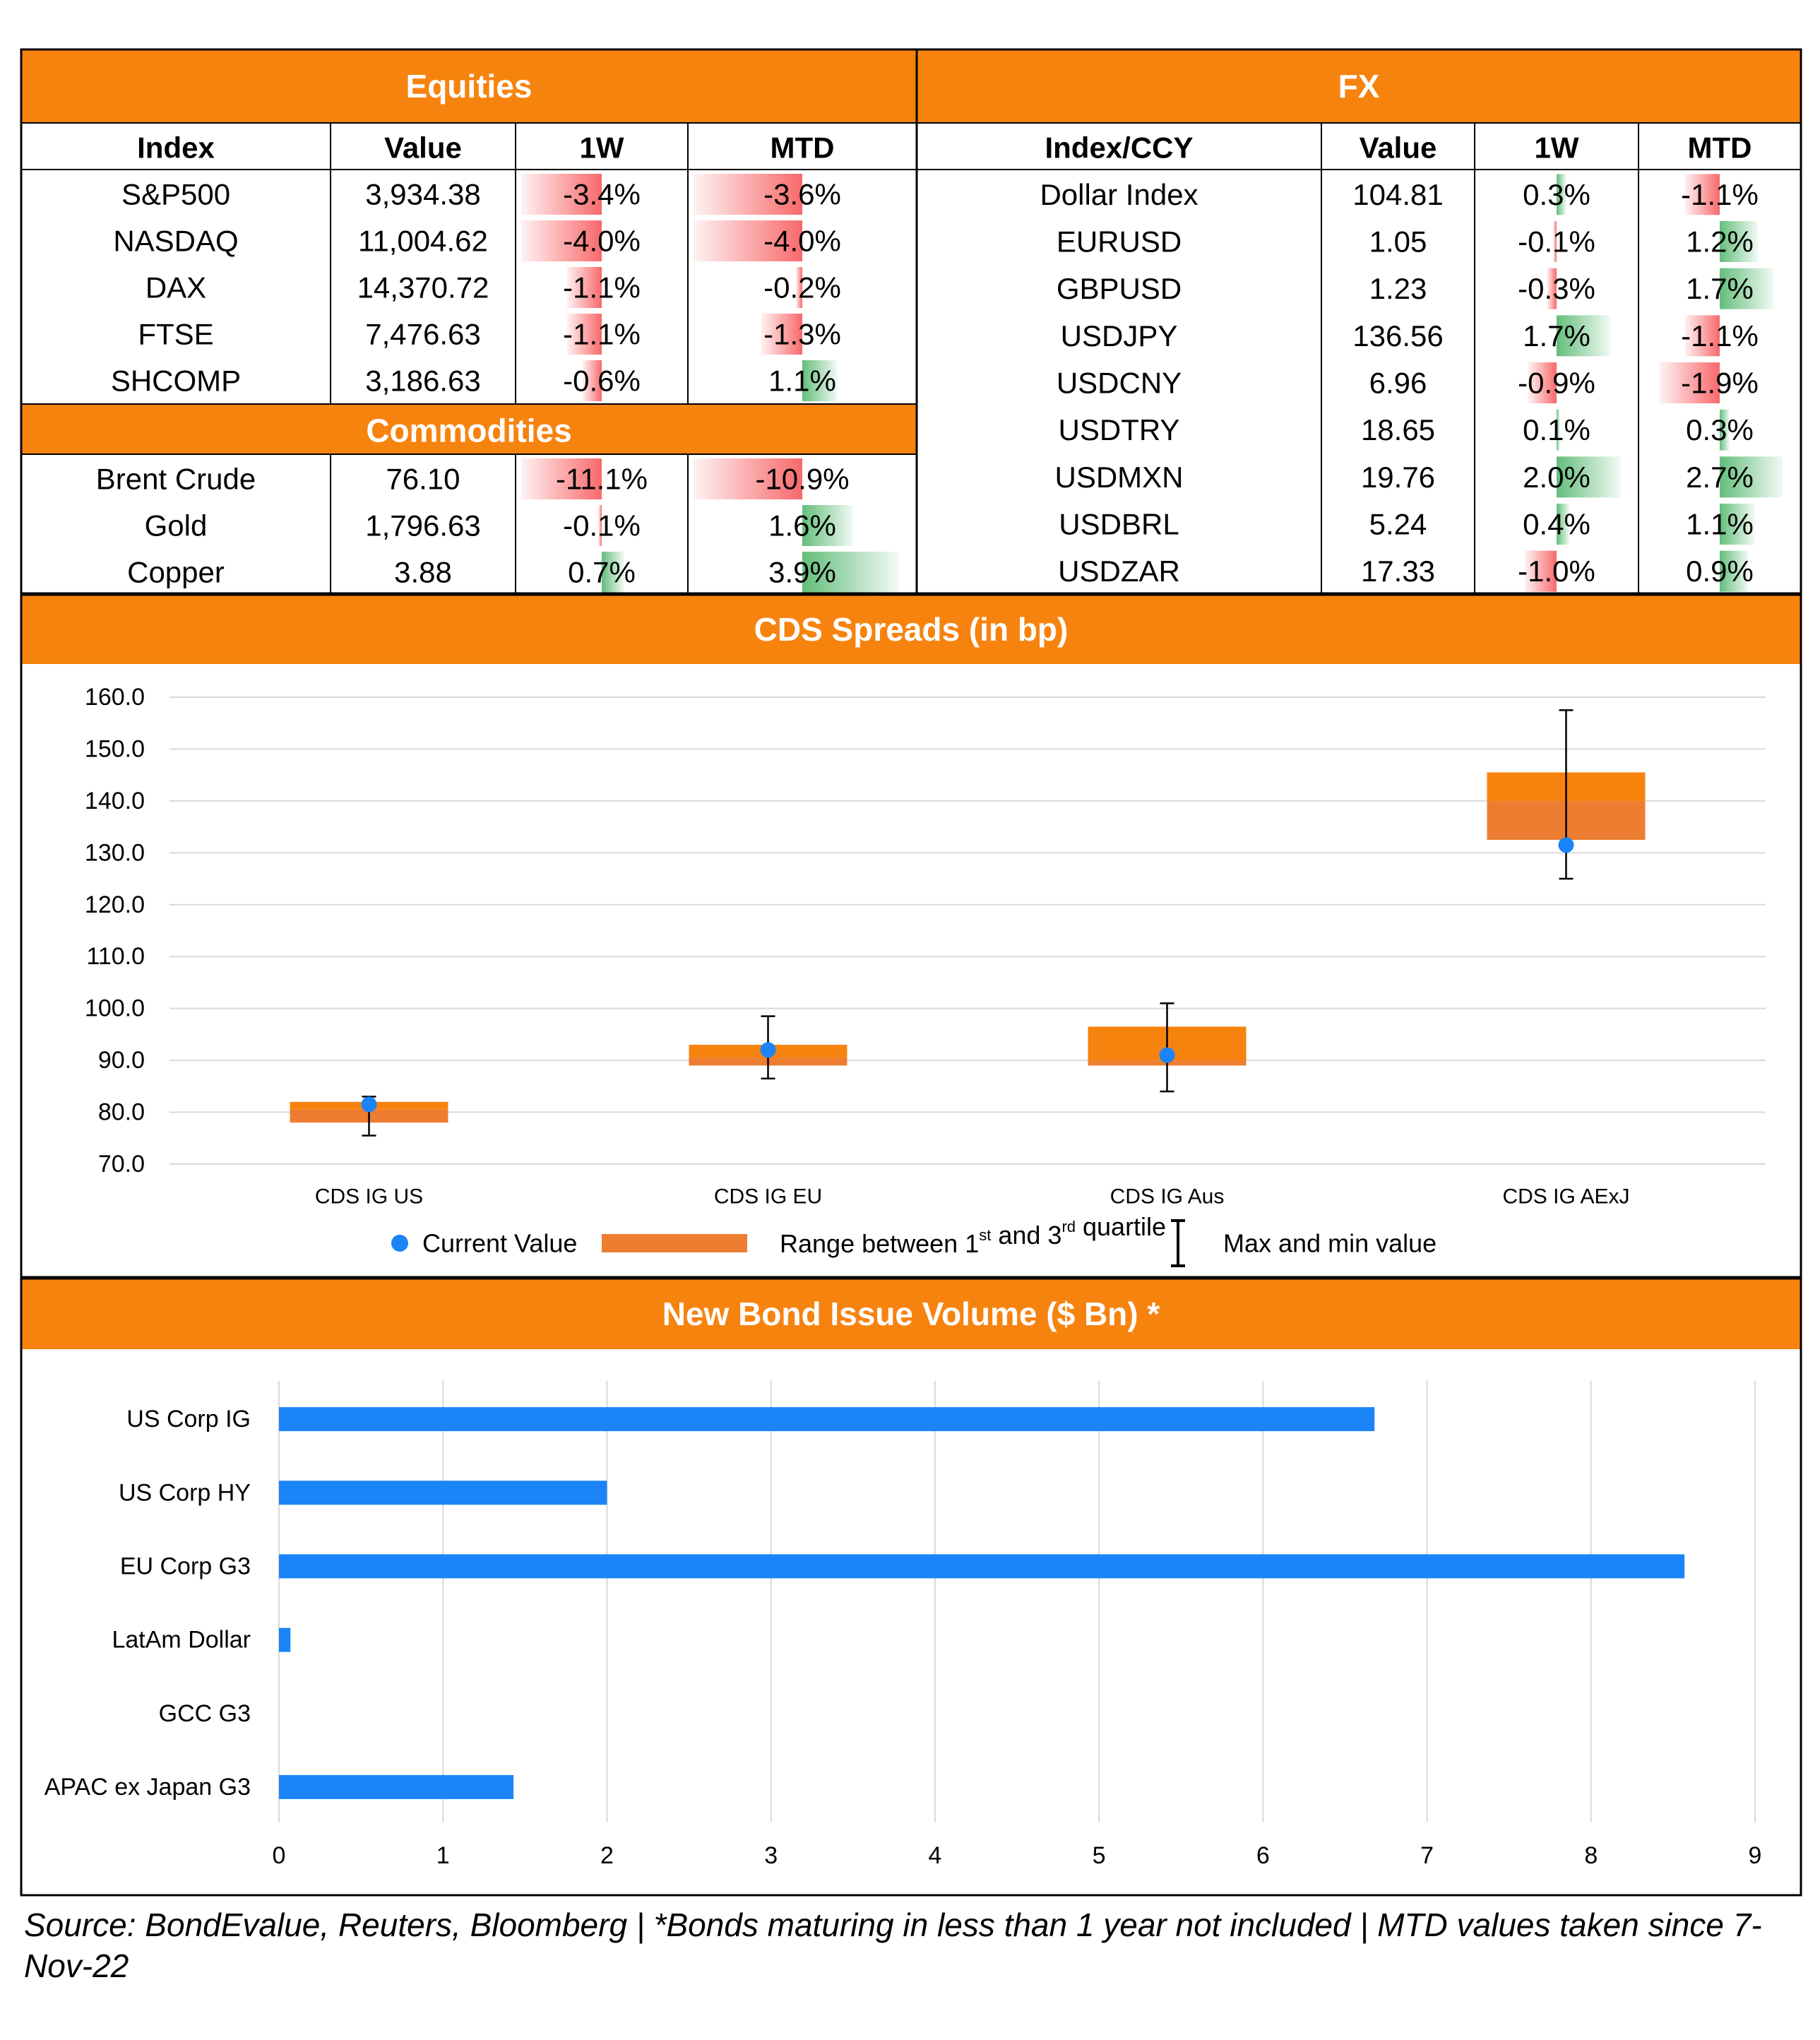 This screenshot has height=2040, width=1820. Describe the element at coordinates (176, 526) in the screenshot. I see `commodities-row-name: Gold` at that location.